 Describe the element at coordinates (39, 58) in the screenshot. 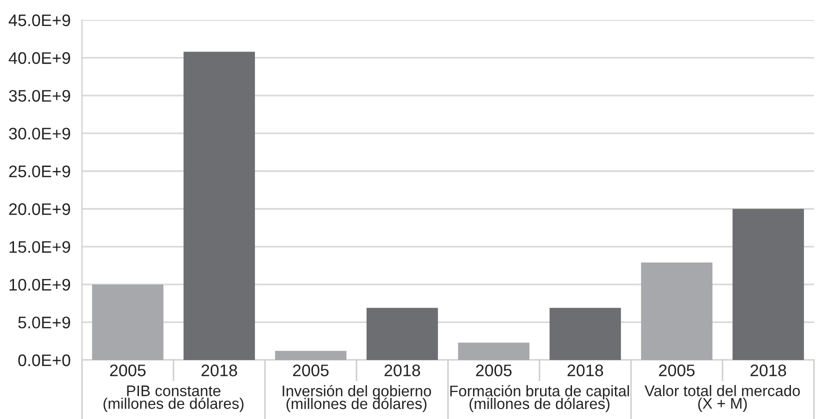

I see `y-tick-label: 40.0E+9` at that location.